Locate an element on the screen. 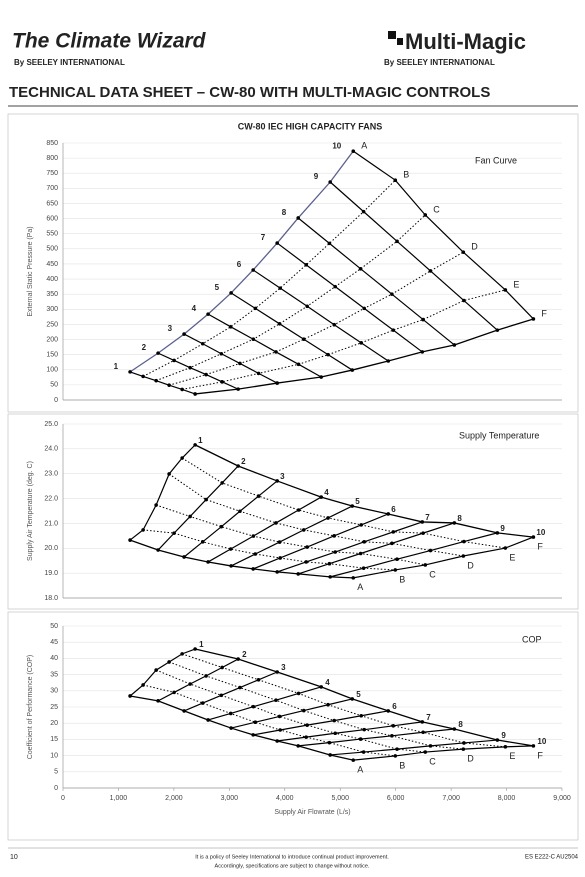 This screenshot has height=877, width=585. logo-icon is located at coordinates (392, 35).